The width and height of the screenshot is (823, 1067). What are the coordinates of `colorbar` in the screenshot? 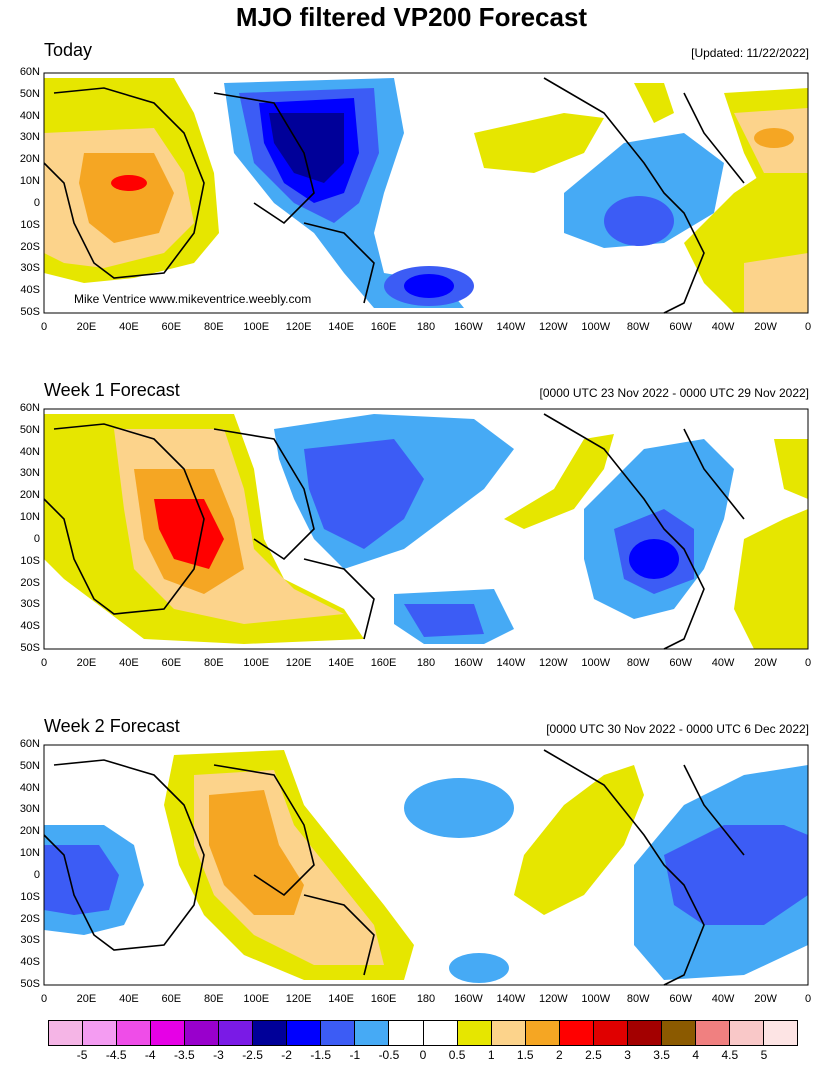 It's located at (423, 1033).